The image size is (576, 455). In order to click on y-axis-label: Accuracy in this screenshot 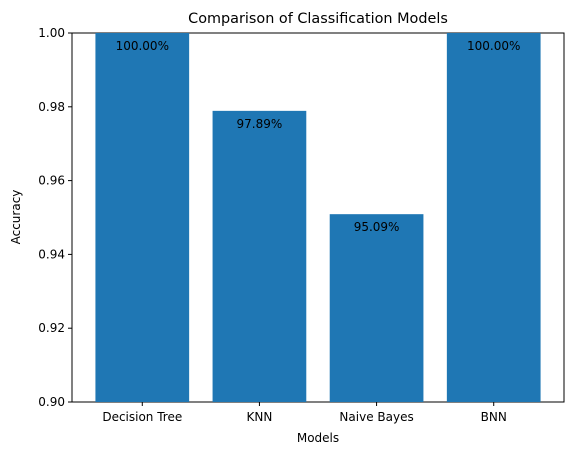, I will do `click(16, 217)`.